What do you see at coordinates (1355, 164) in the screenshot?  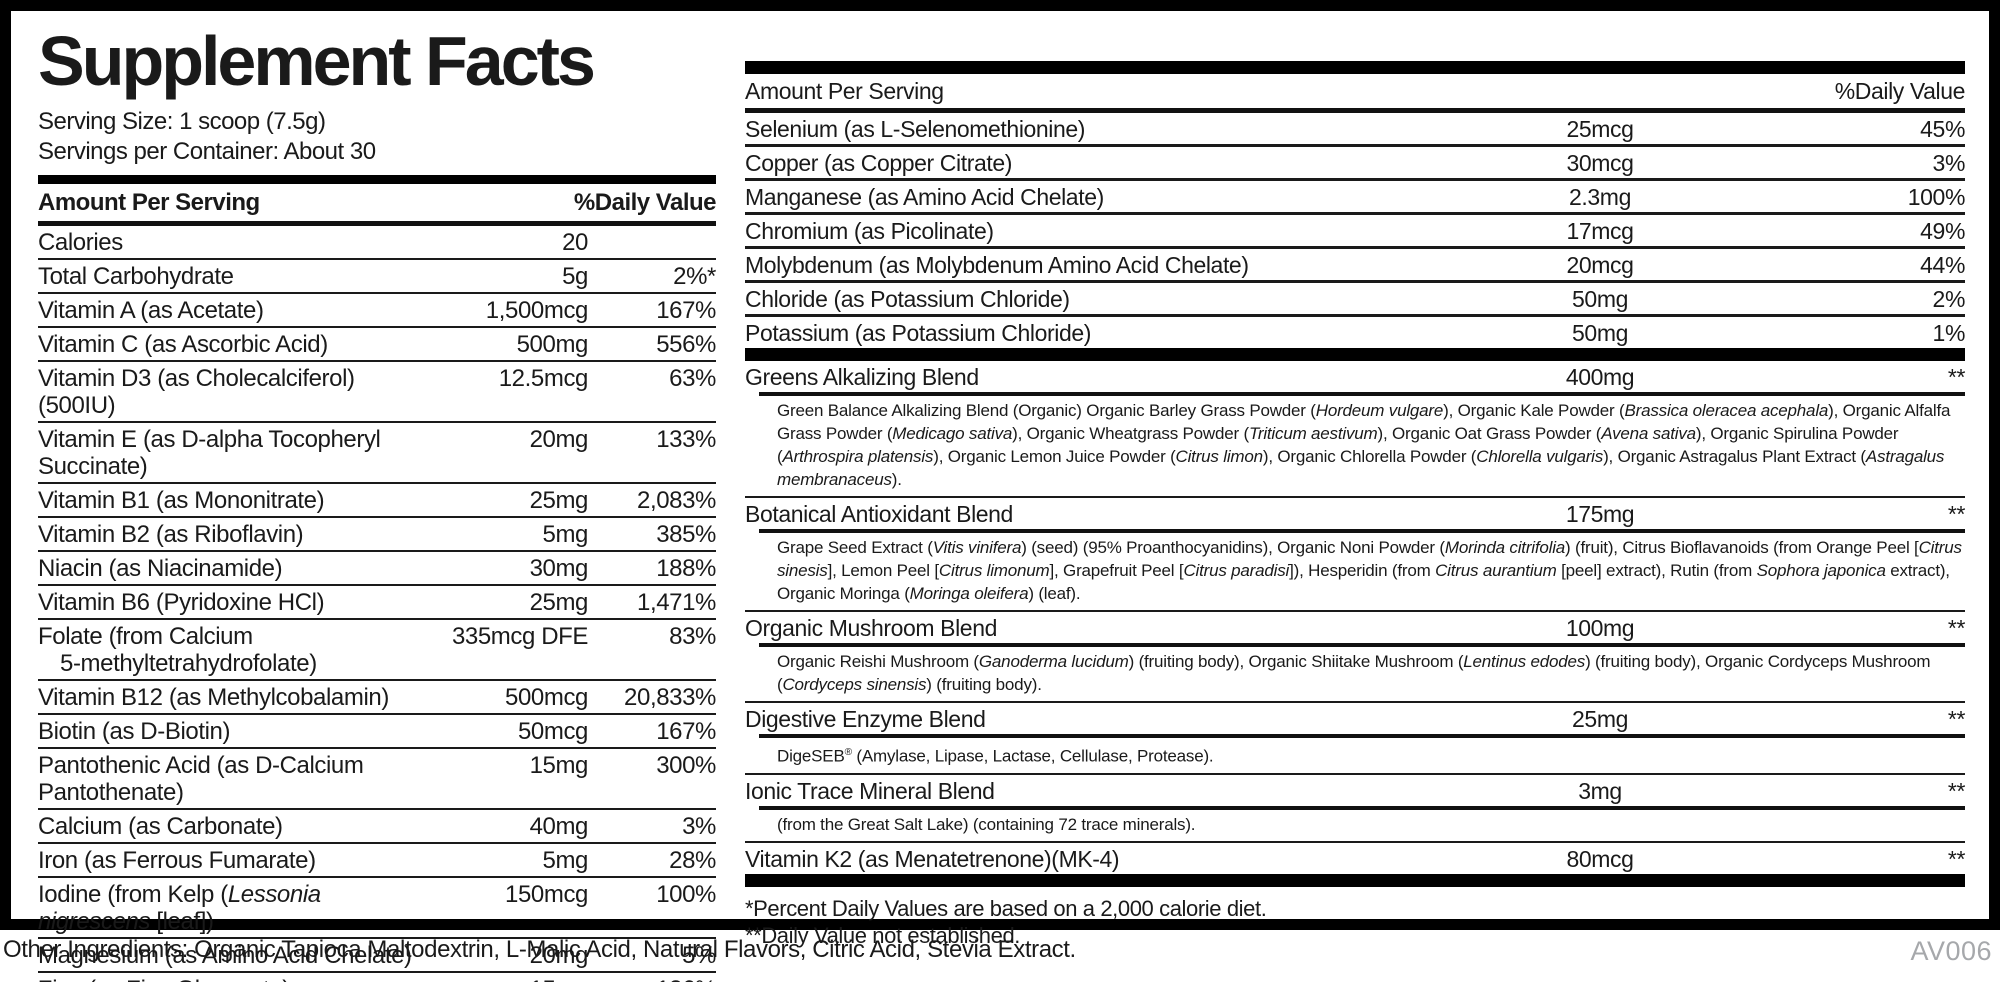 I see `table-row: Copper (as Copper Citrate) 30mcg 3%` at bounding box center [1355, 164].